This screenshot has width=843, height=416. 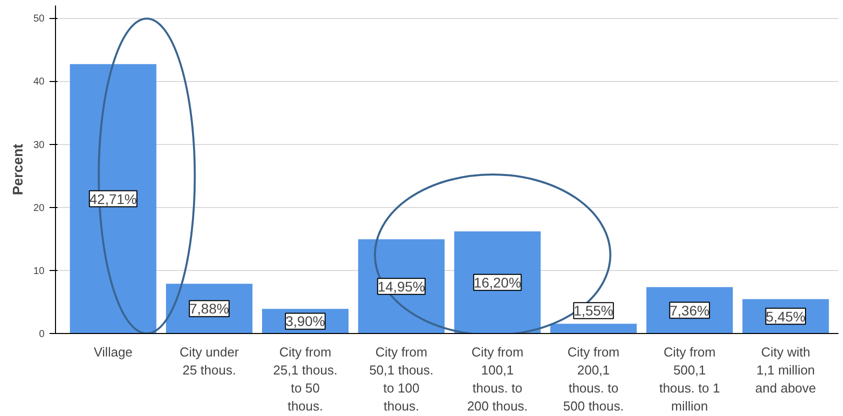 What do you see at coordinates (786, 316) in the screenshot?
I see `data-label: 5,45%` at bounding box center [786, 316].